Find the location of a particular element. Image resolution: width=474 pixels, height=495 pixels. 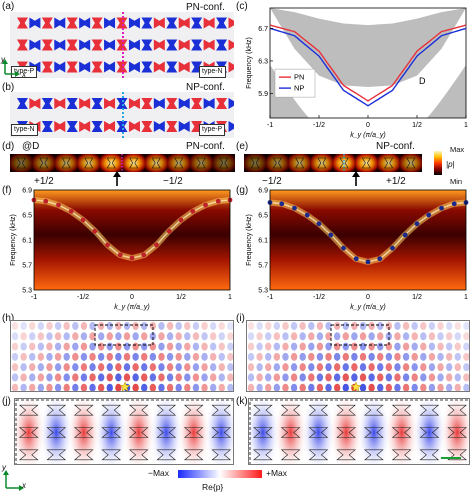

panel-a-label: (a) is located at coordinates (8, 6).